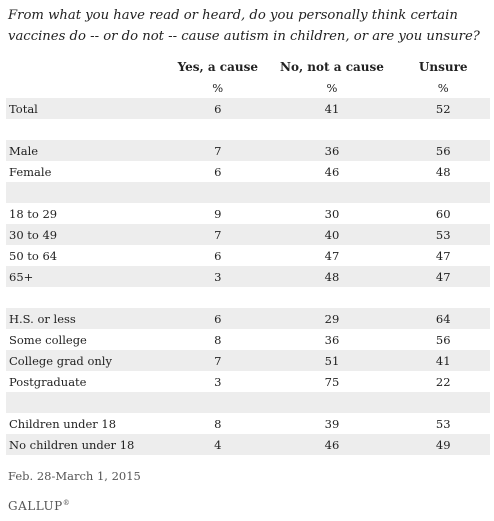 The height and width of the screenshot is (521, 494). Describe the element at coordinates (218, 213) in the screenshot. I see `value-cell: 9` at that location.